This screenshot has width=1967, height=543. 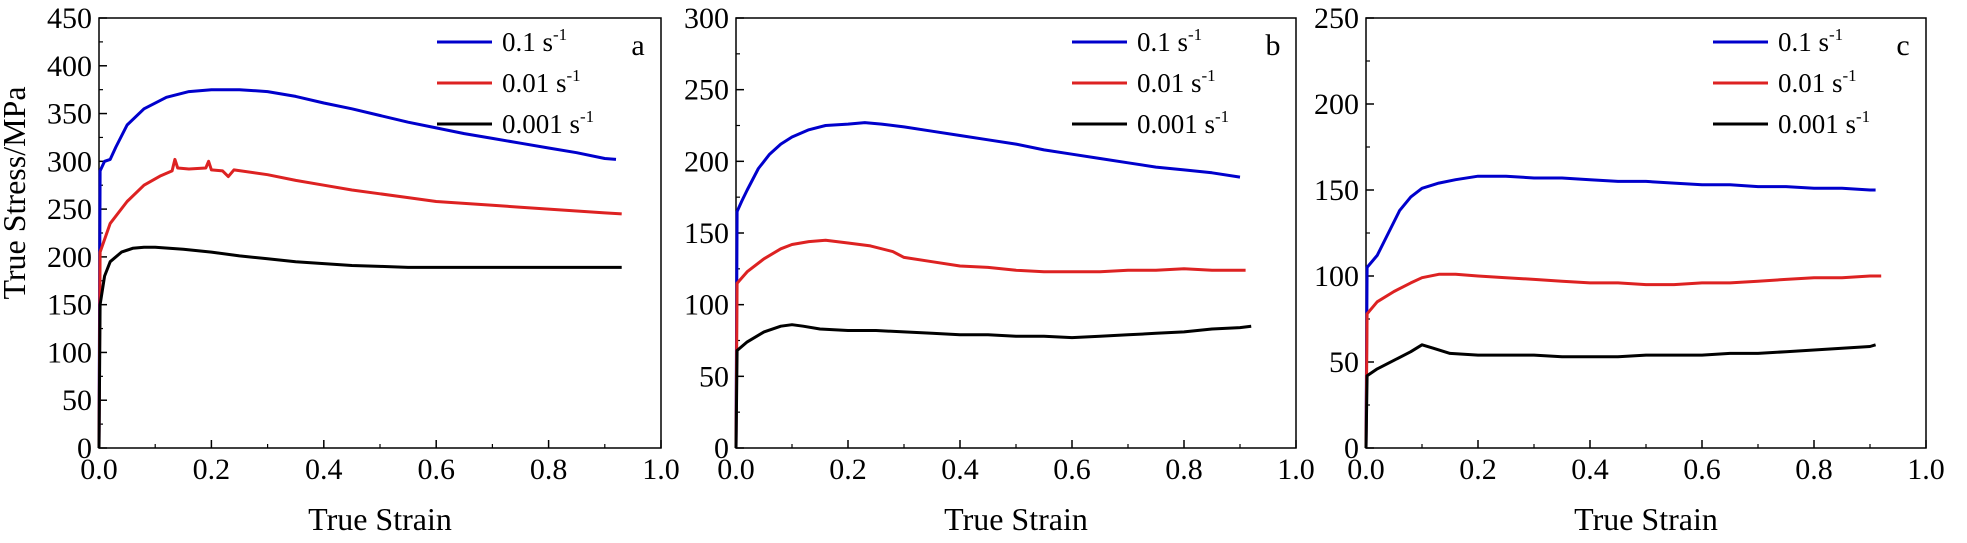 I want to click on panel-label: a, so click(x=637, y=45).